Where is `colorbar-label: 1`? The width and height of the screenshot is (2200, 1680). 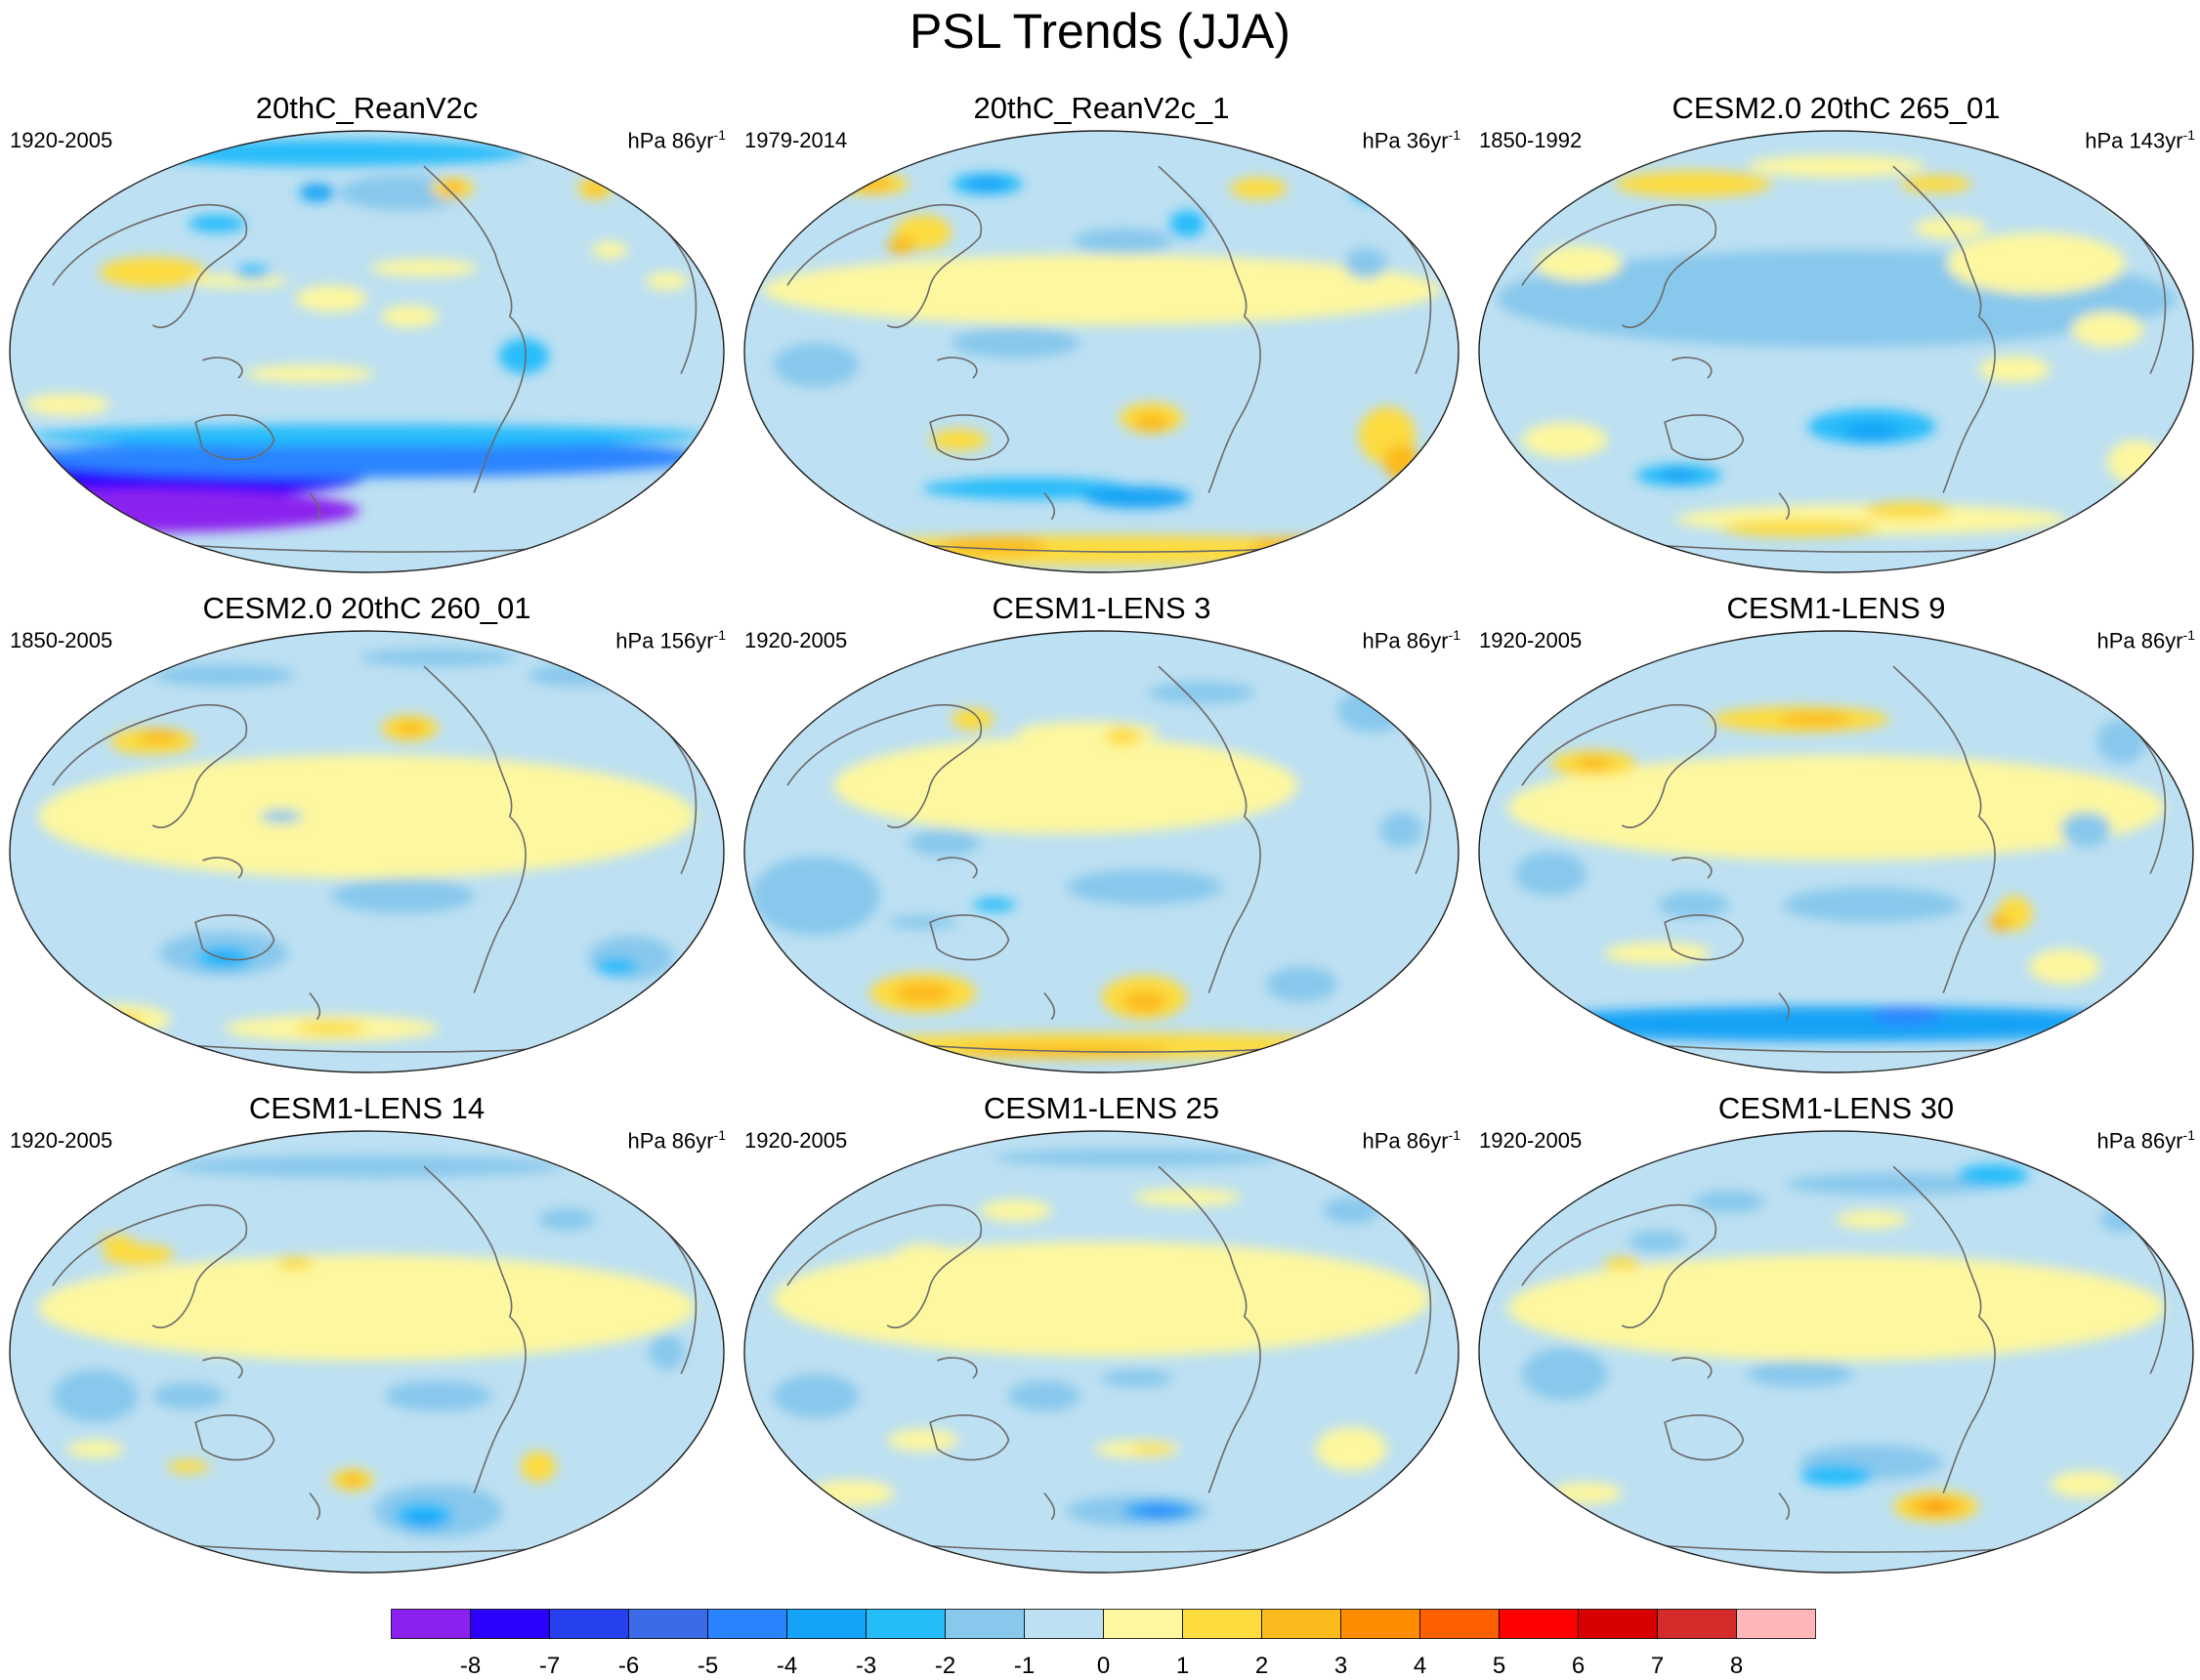
colorbar-label: 1 is located at coordinates (1182, 1666).